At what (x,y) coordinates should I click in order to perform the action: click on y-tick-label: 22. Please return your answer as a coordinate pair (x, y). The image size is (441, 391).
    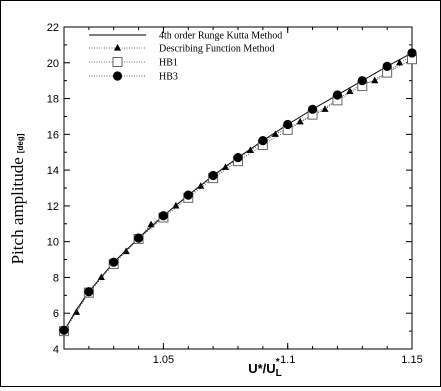
    Looking at the image, I should click on (53, 28).